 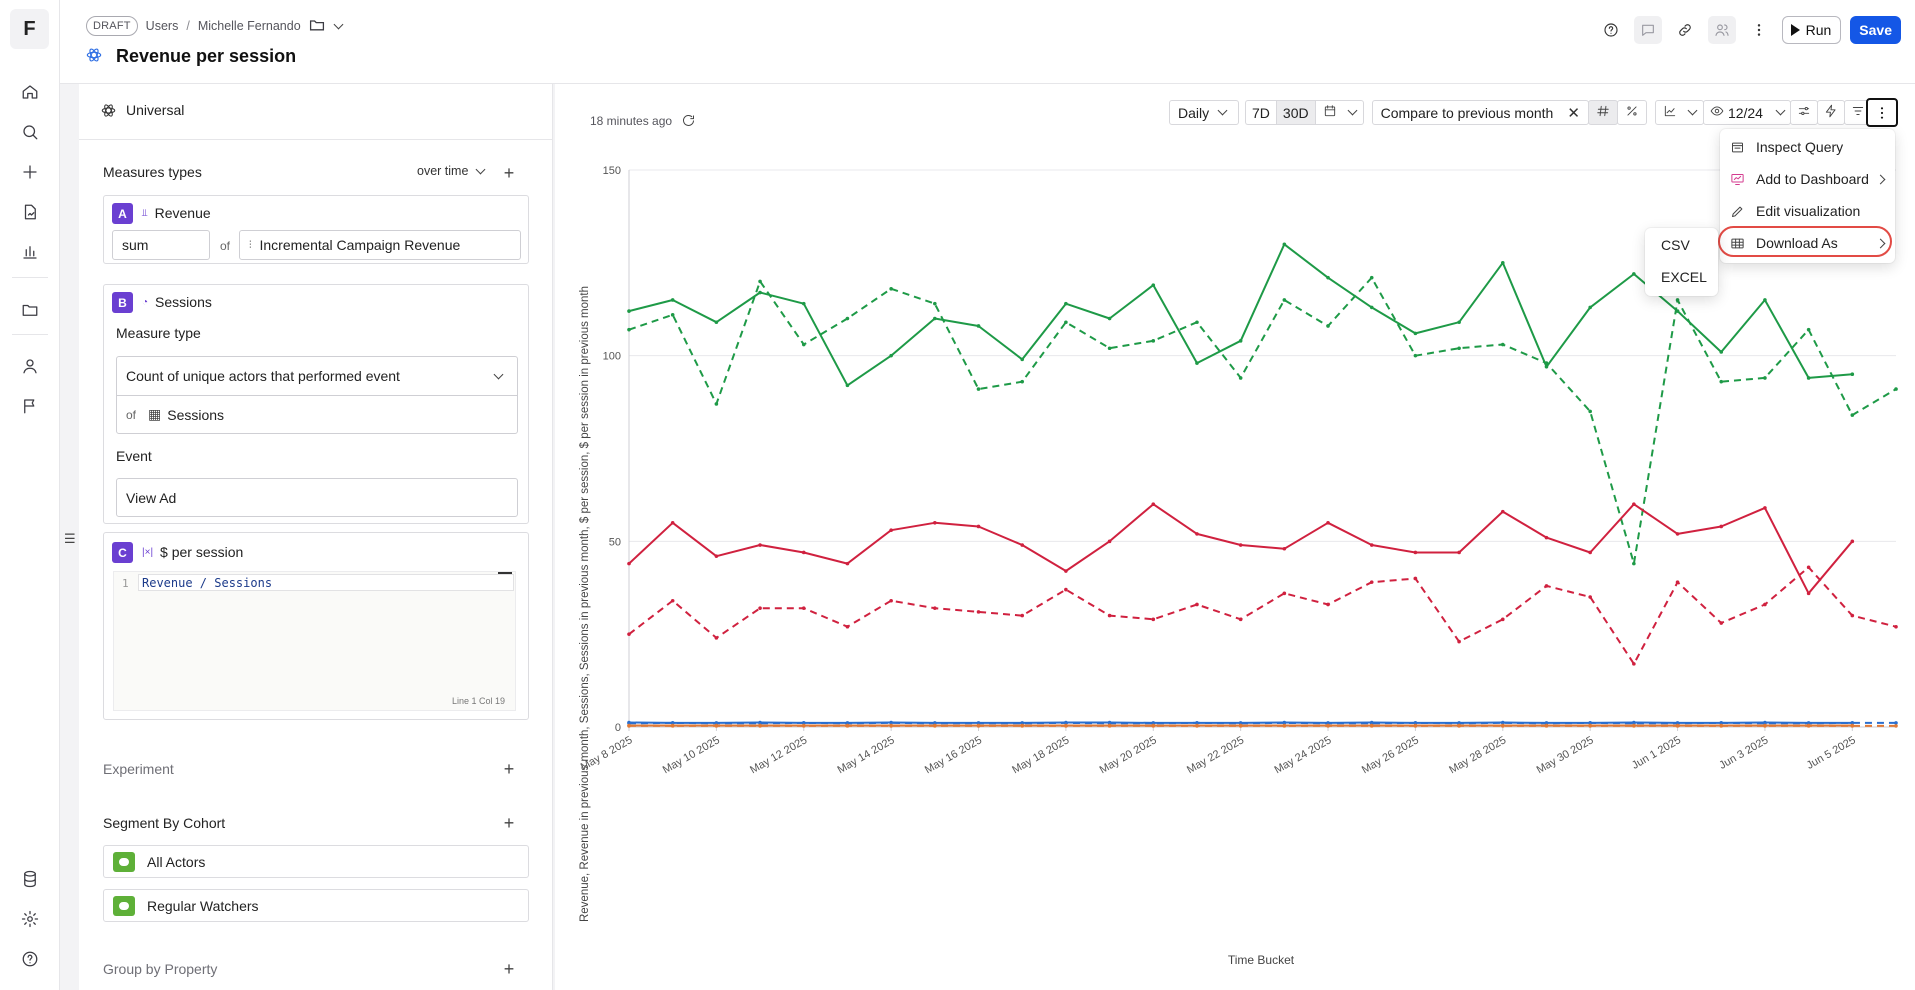 I want to click on plus-icon, so click(x=30, y=172).